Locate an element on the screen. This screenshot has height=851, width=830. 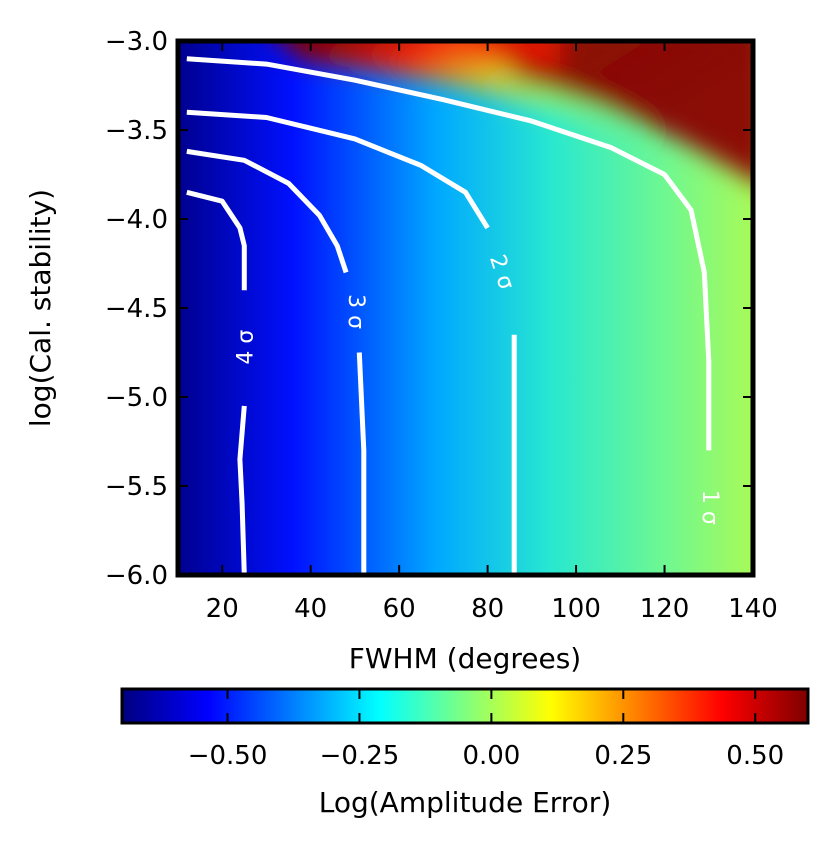
colorbar-tick-label: 0.50 is located at coordinates (755, 756).